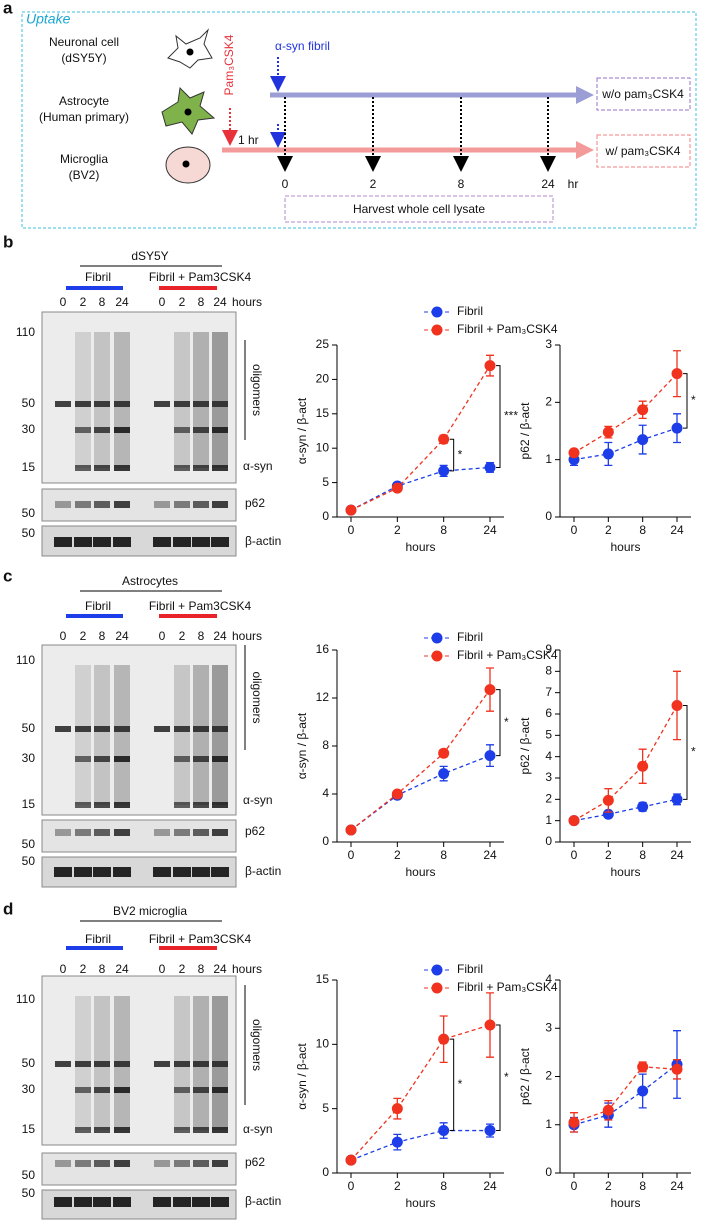 This screenshot has width=702, height=1222. I want to click on panel-label: c, so click(7, 575).